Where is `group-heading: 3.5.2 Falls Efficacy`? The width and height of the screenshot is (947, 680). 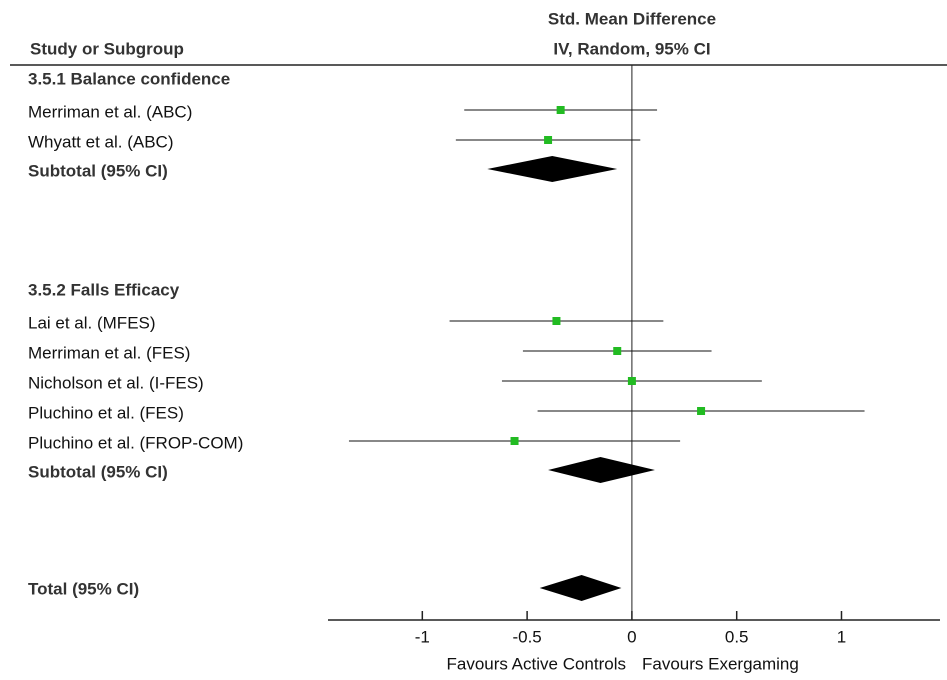
group-heading: 3.5.2 Falls Efficacy is located at coordinates (104, 289).